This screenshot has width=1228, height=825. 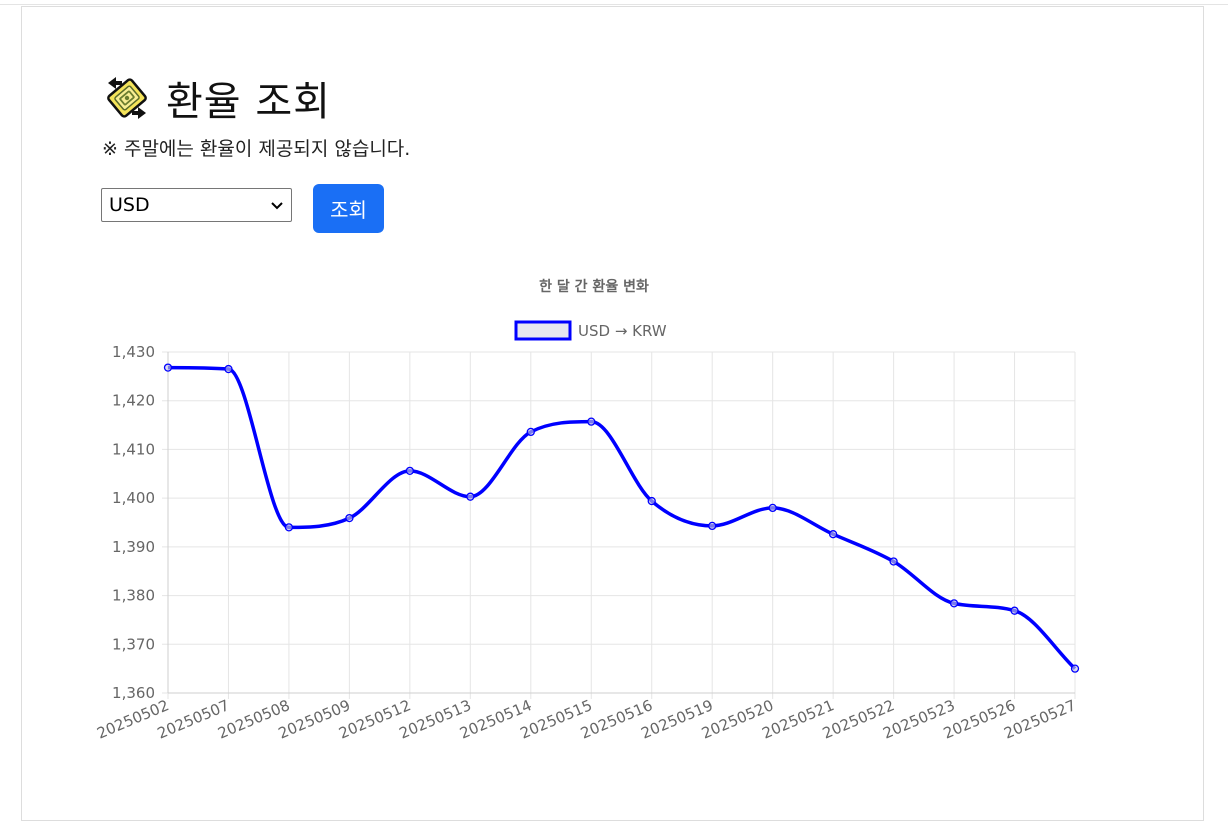 I want to click on page-title: 환율 조회, so click(x=248, y=102).